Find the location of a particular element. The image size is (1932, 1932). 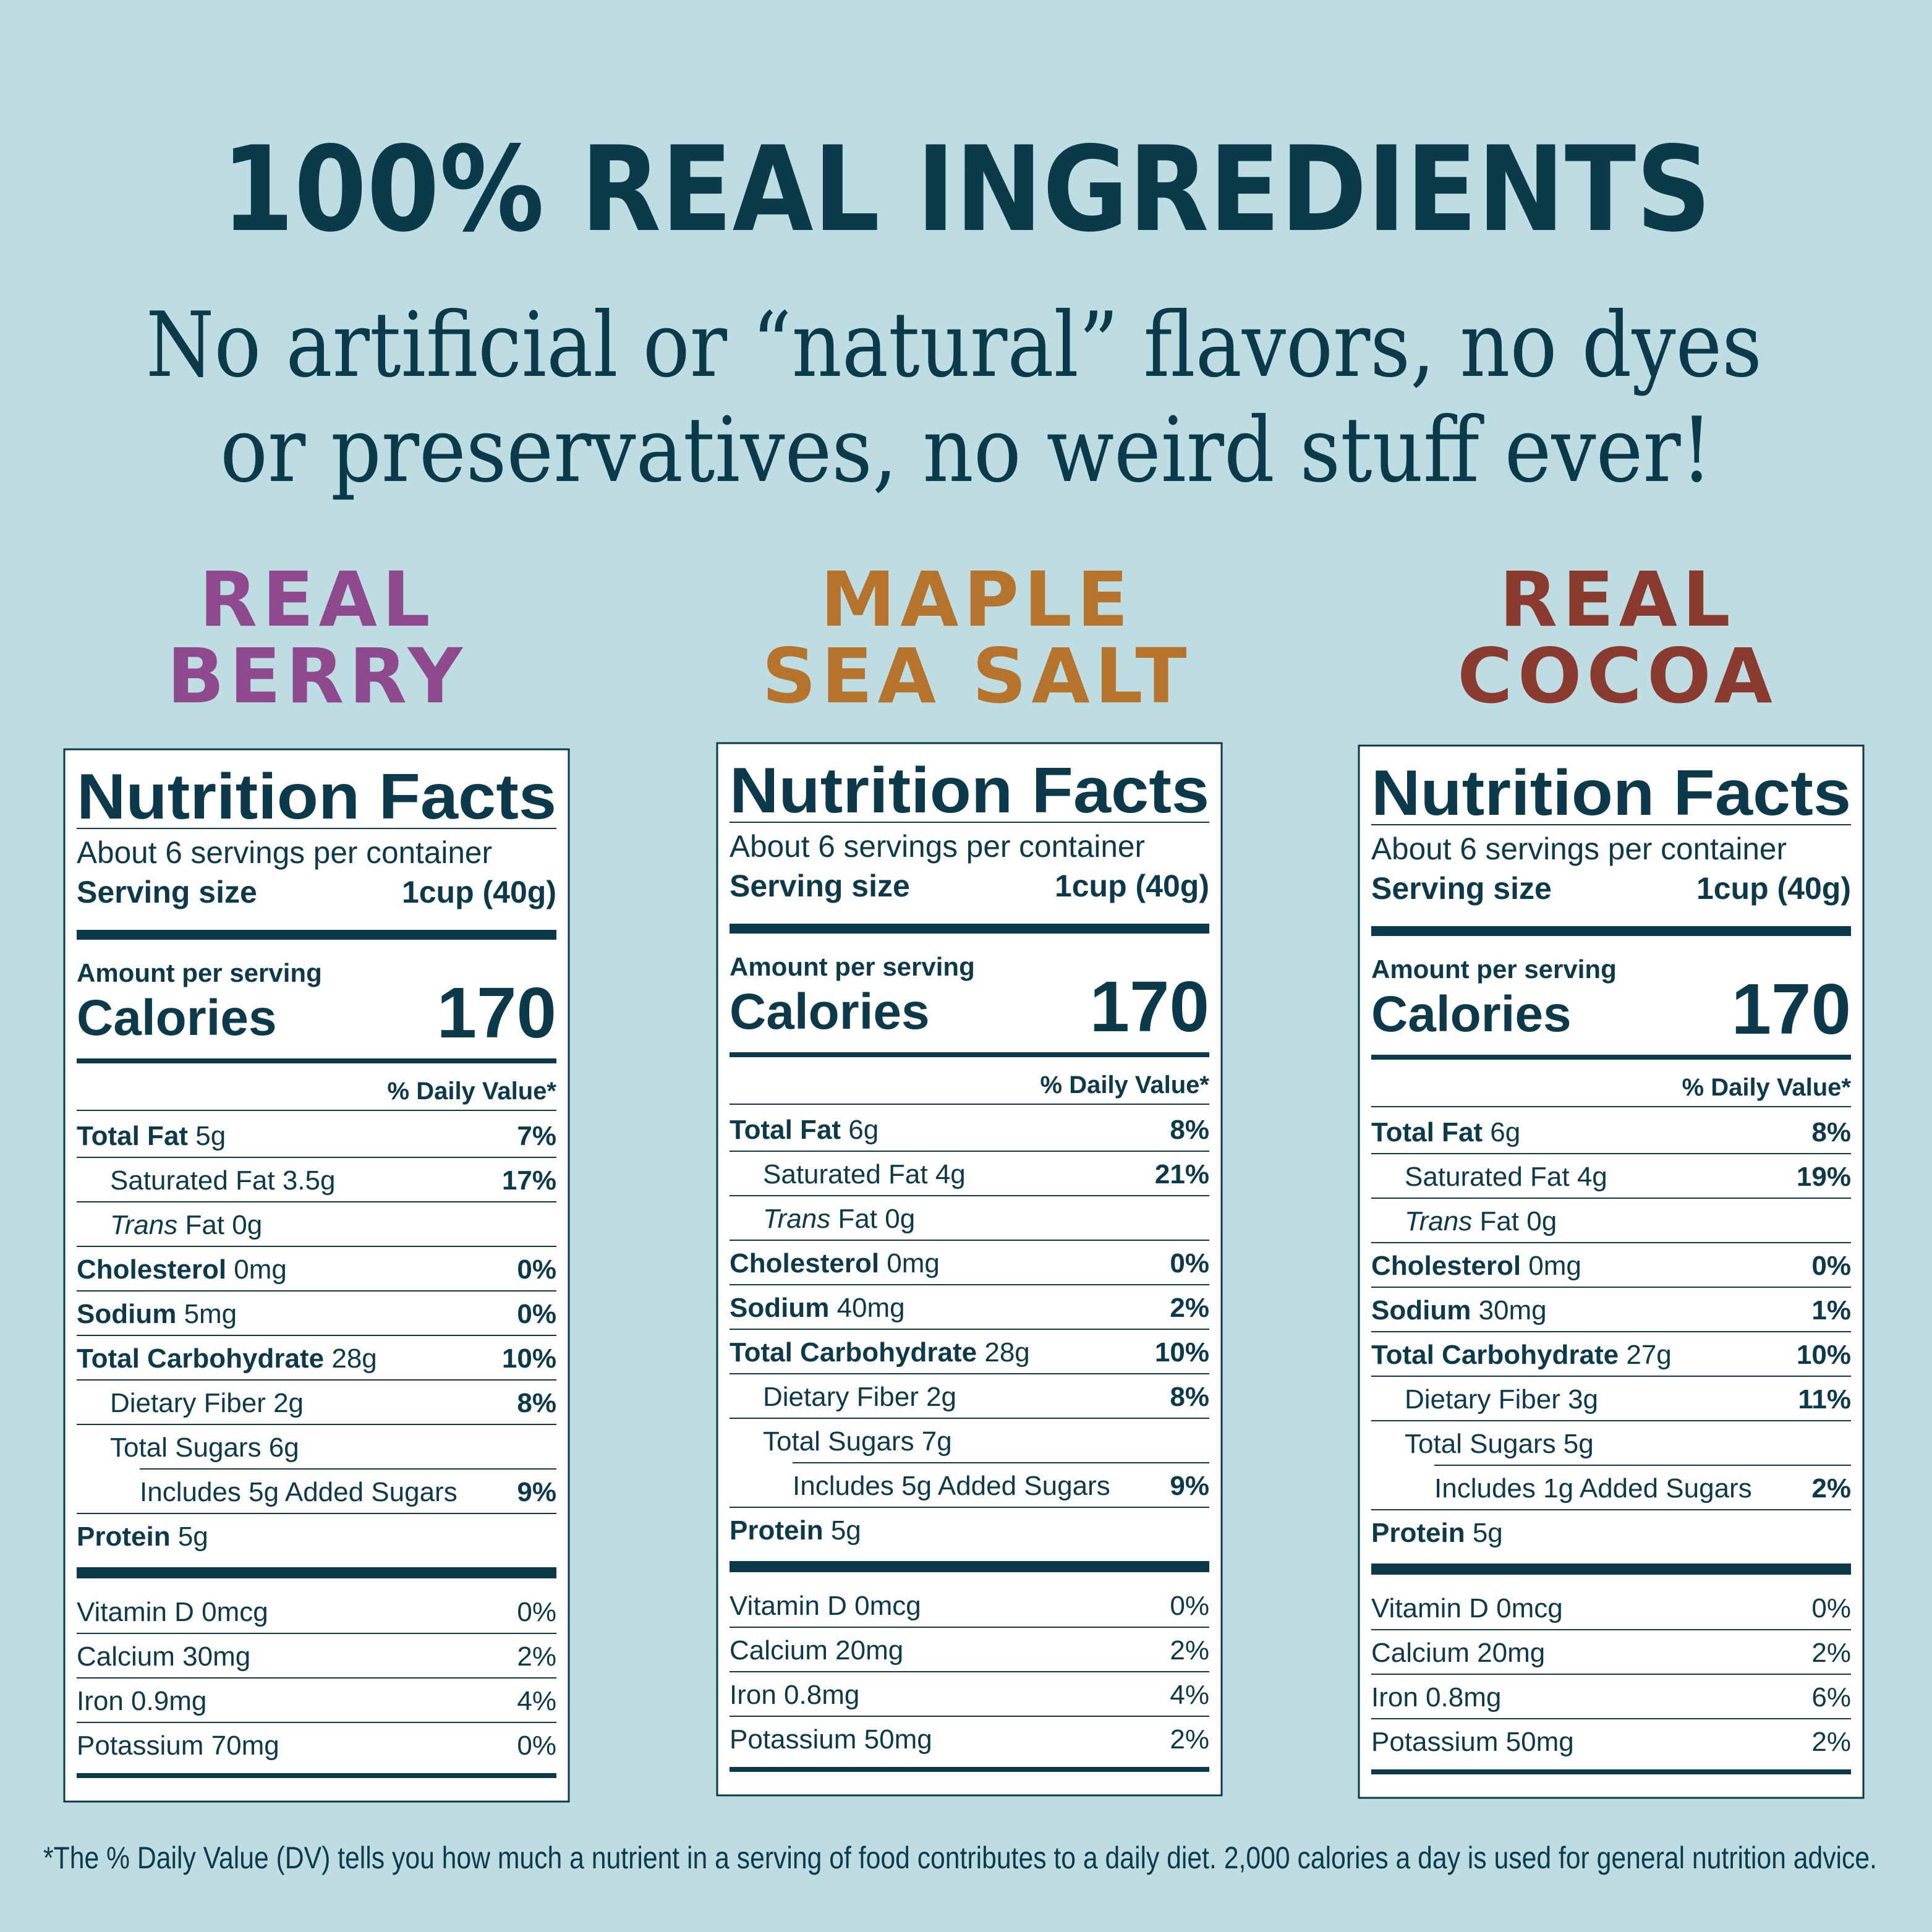

subtitle-line: or preservatives, no weird stuff ever! is located at coordinates (967, 451).